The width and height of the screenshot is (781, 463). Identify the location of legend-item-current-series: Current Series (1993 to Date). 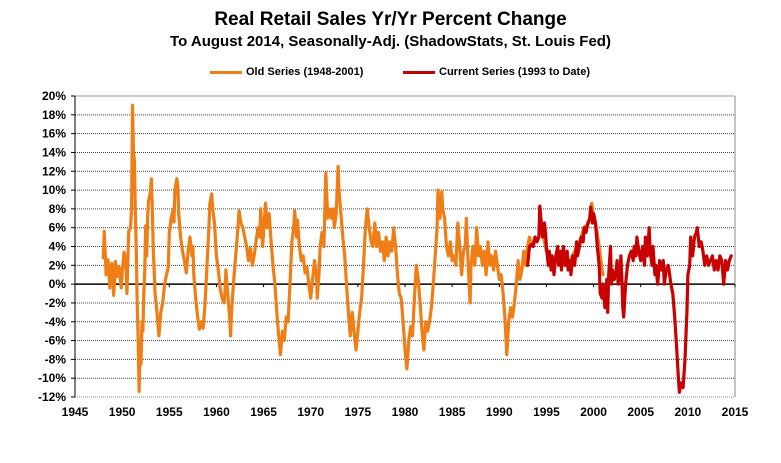
(496, 72).